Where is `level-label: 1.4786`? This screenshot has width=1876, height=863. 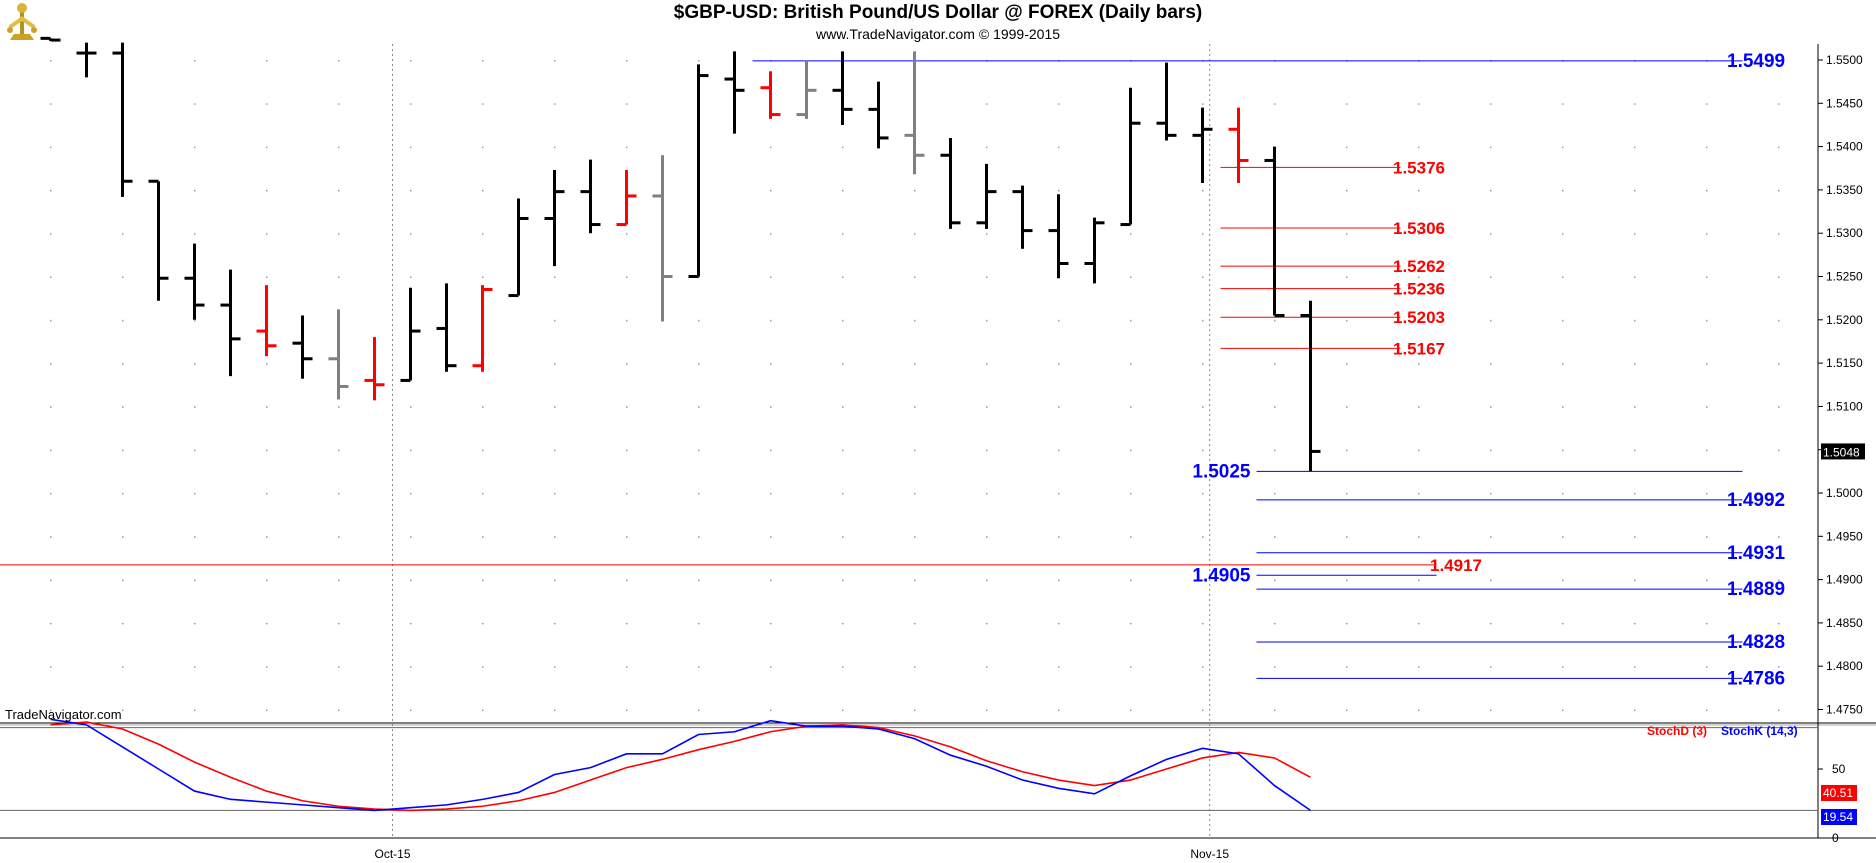
level-label: 1.4786 is located at coordinates (1756, 678).